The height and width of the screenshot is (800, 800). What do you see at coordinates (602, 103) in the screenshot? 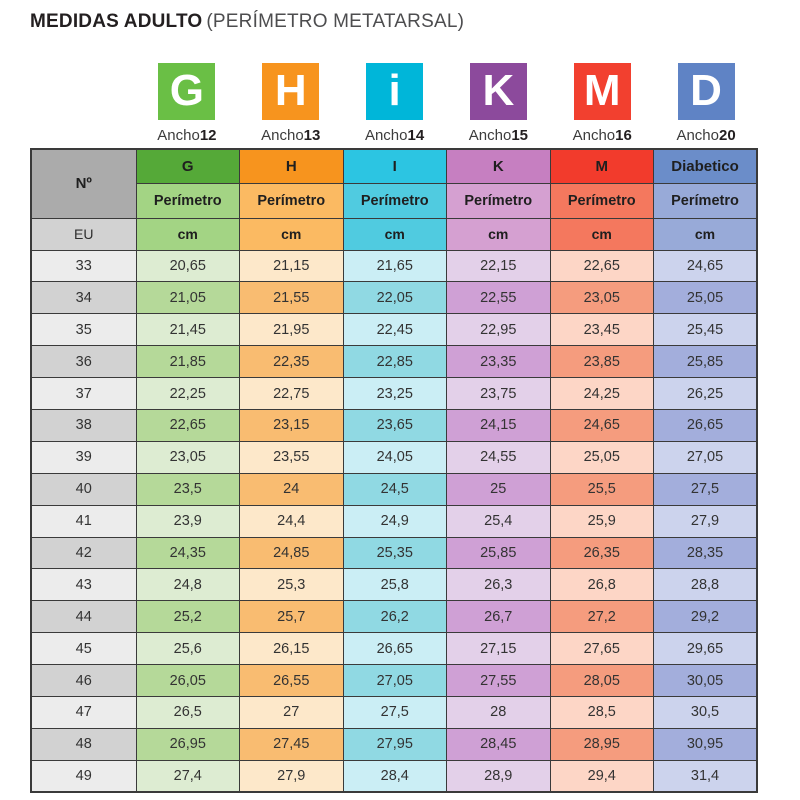
I see `badge-cell-M: M Ancho16` at bounding box center [602, 103].